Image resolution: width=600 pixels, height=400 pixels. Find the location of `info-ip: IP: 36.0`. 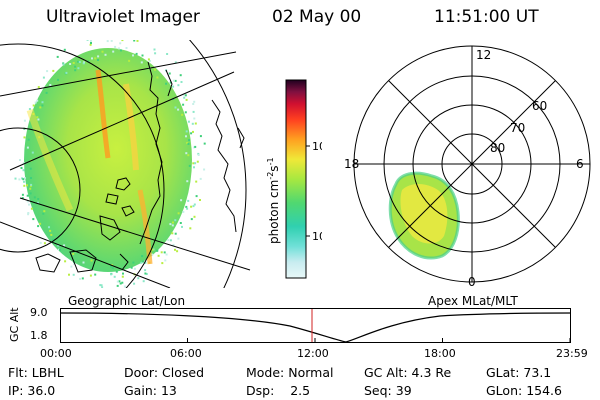

info-ip: IP: 36.0 is located at coordinates (32, 390).